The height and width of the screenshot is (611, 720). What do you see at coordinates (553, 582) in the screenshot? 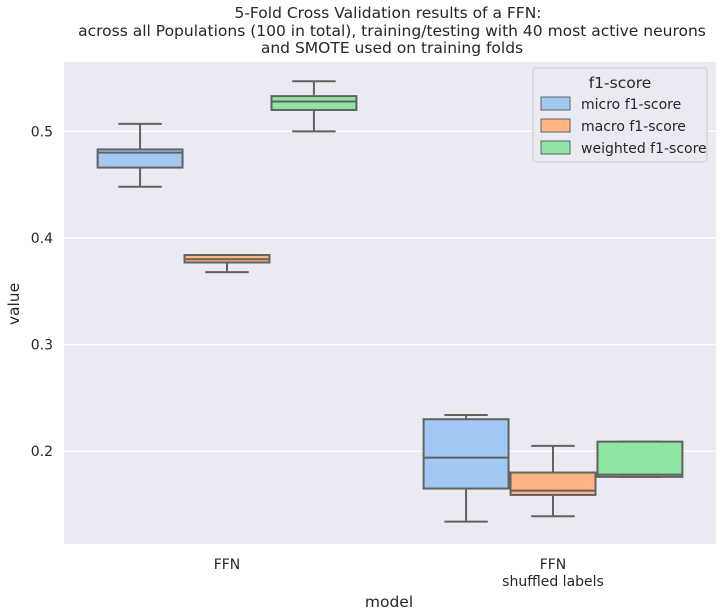
I see `x-tick-label: shuffled labels` at bounding box center [553, 582].